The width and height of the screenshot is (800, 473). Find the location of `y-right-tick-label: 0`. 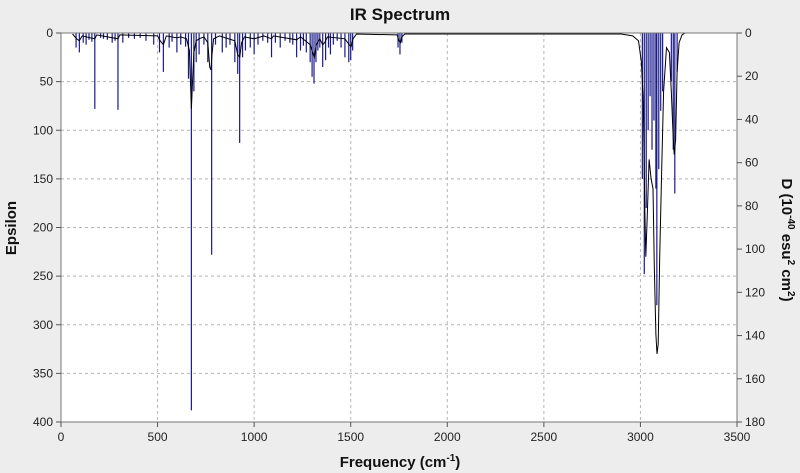

y-right-tick-label: 0 is located at coordinates (748, 33).